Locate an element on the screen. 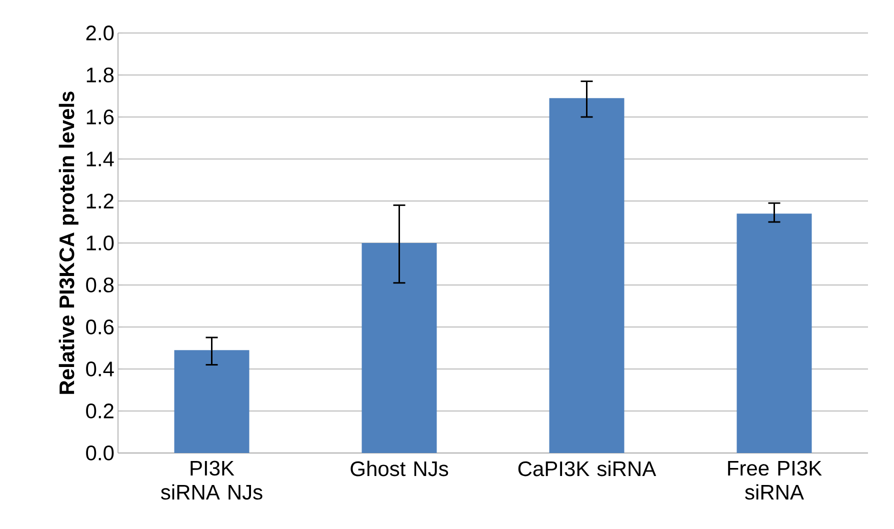 Image resolution: width=894 pixels, height=529 pixels. y-tick-label: 1.2 is located at coordinates (100, 201).